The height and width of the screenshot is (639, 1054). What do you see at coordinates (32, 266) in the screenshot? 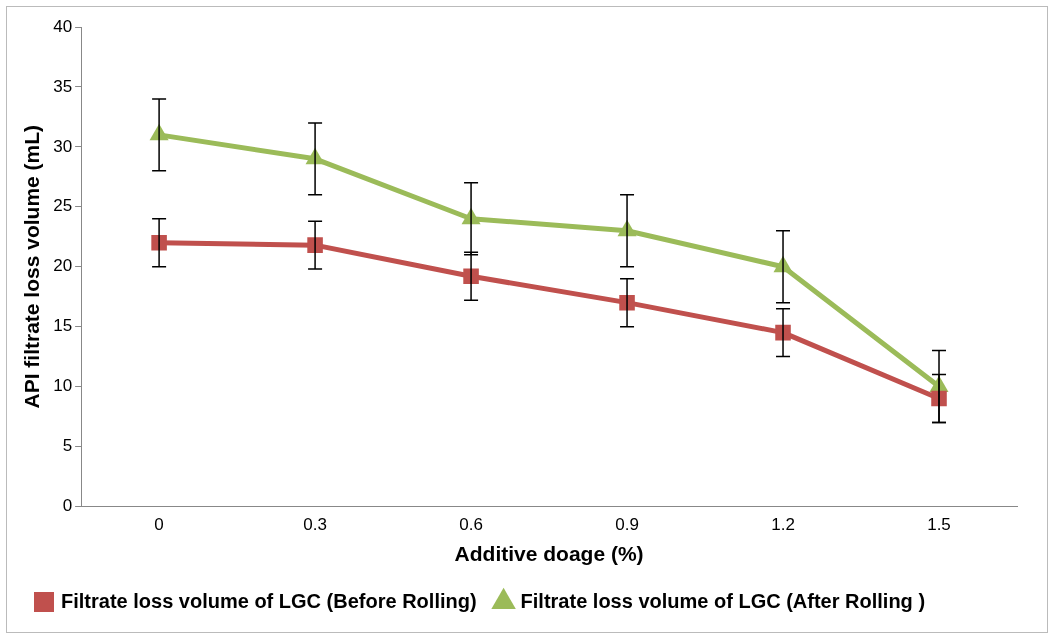
I see `y-axis-title: API filtrate loss volume (mL)` at bounding box center [32, 266].